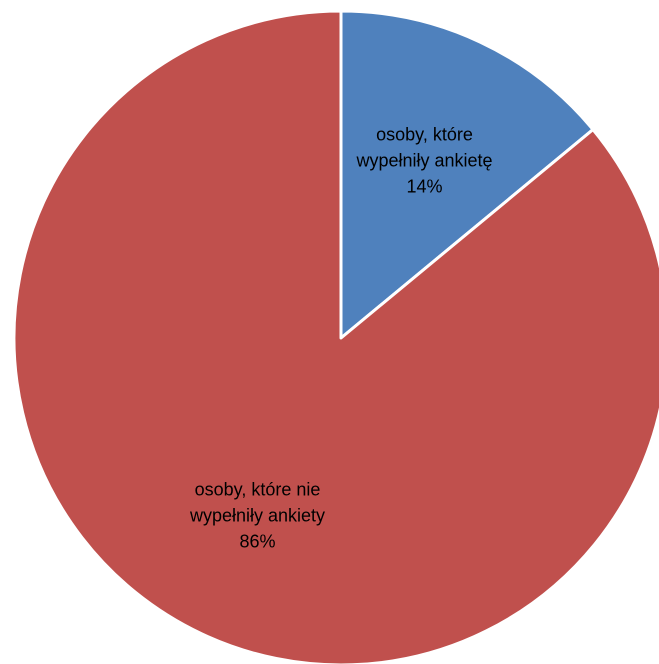  I want to click on slice-category-label-line: osoby, które nie, so click(258, 490).